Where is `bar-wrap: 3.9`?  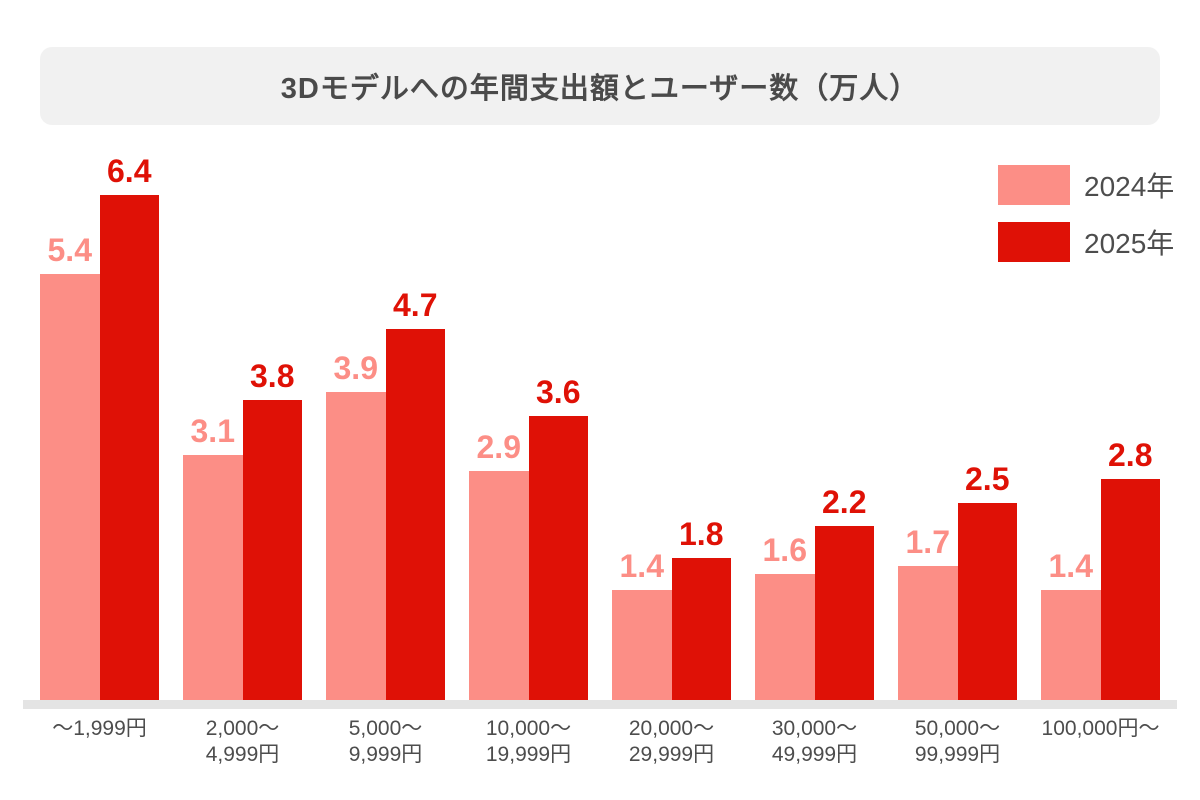 bar-wrap: 3.9 is located at coordinates (356, 526).